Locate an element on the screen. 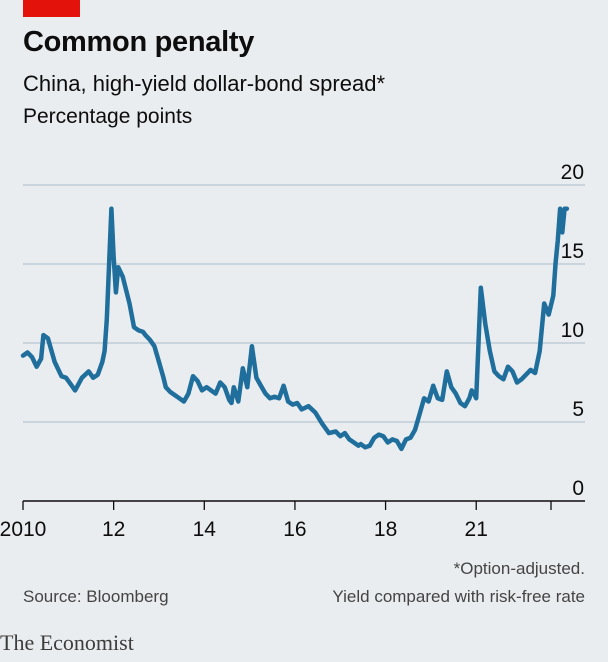 The height and width of the screenshot is (662, 608). x-tick-label: 16 is located at coordinates (294, 529).